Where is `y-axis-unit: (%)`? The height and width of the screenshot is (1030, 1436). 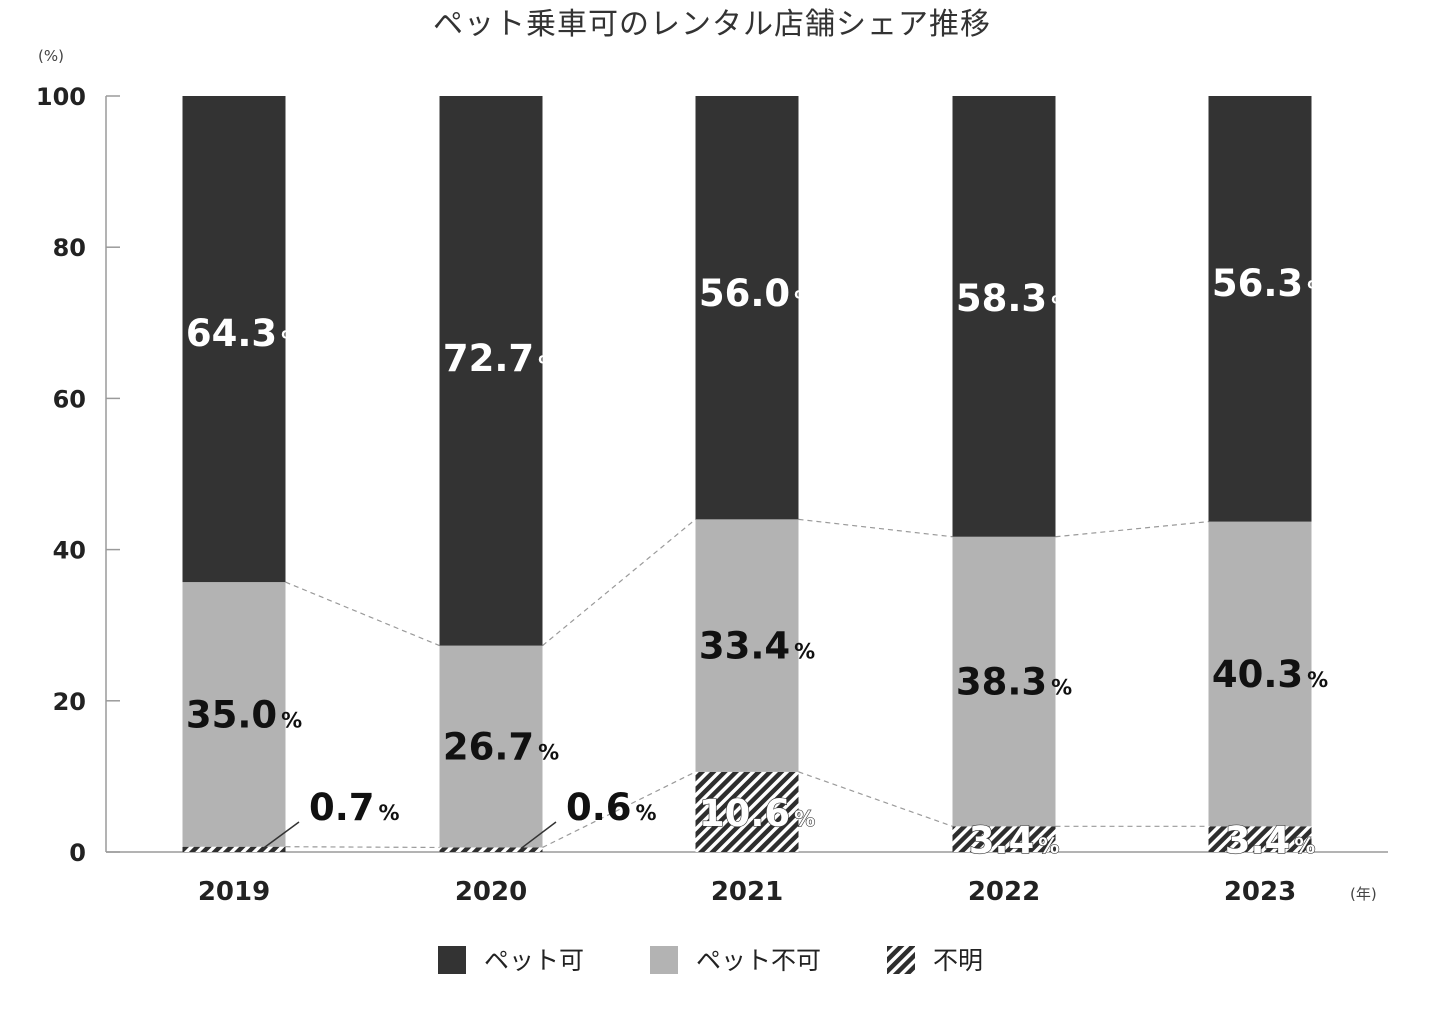
y-axis-unit: (%) is located at coordinates (51, 56).